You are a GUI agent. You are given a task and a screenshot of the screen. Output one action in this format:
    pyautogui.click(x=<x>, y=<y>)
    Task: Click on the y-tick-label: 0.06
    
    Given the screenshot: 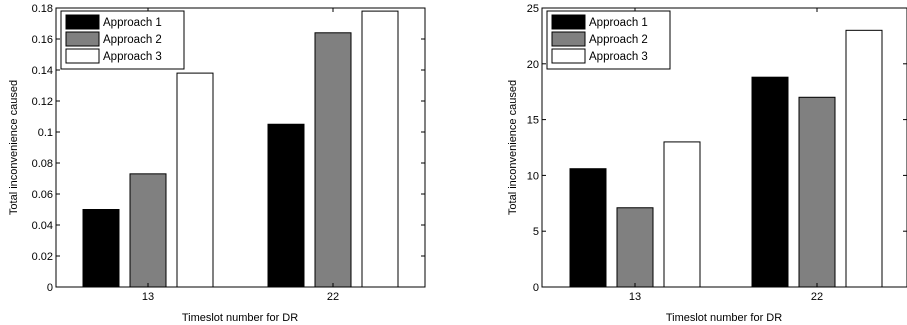 What is the action you would take?
    pyautogui.click(x=42, y=195)
    